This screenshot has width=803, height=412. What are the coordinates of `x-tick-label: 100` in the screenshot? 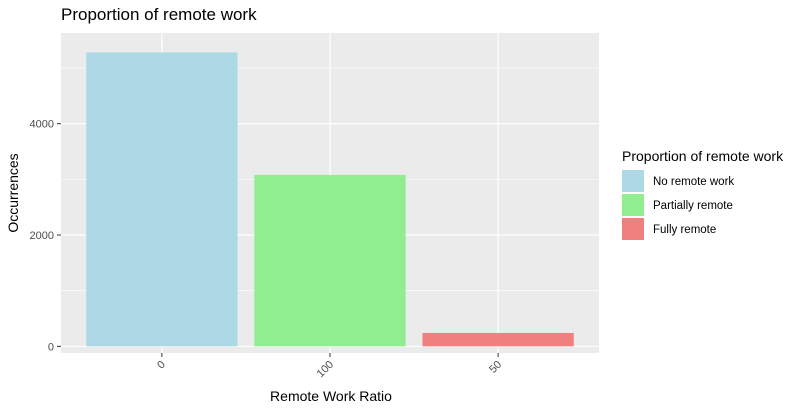 It's located at (325, 369).